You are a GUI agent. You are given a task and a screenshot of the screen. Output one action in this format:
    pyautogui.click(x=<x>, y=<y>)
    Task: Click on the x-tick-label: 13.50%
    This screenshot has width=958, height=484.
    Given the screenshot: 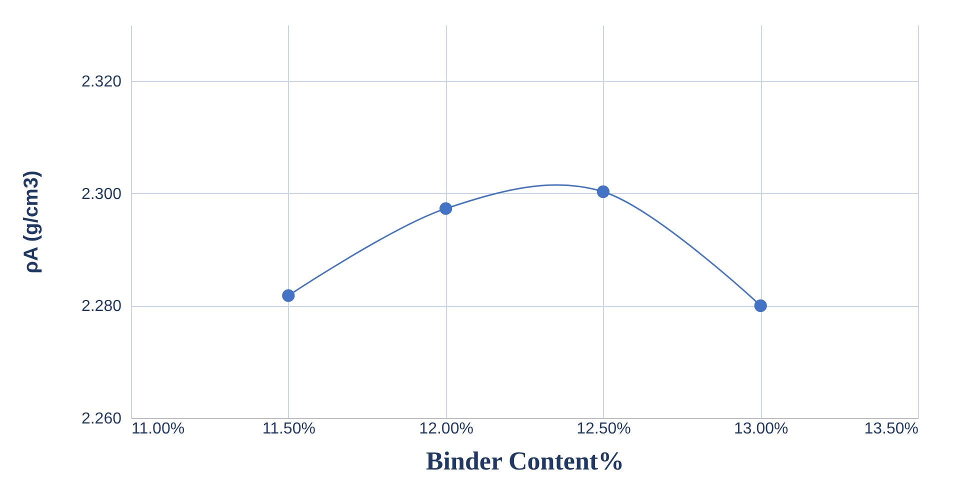 What is the action you would take?
    pyautogui.click(x=891, y=429)
    